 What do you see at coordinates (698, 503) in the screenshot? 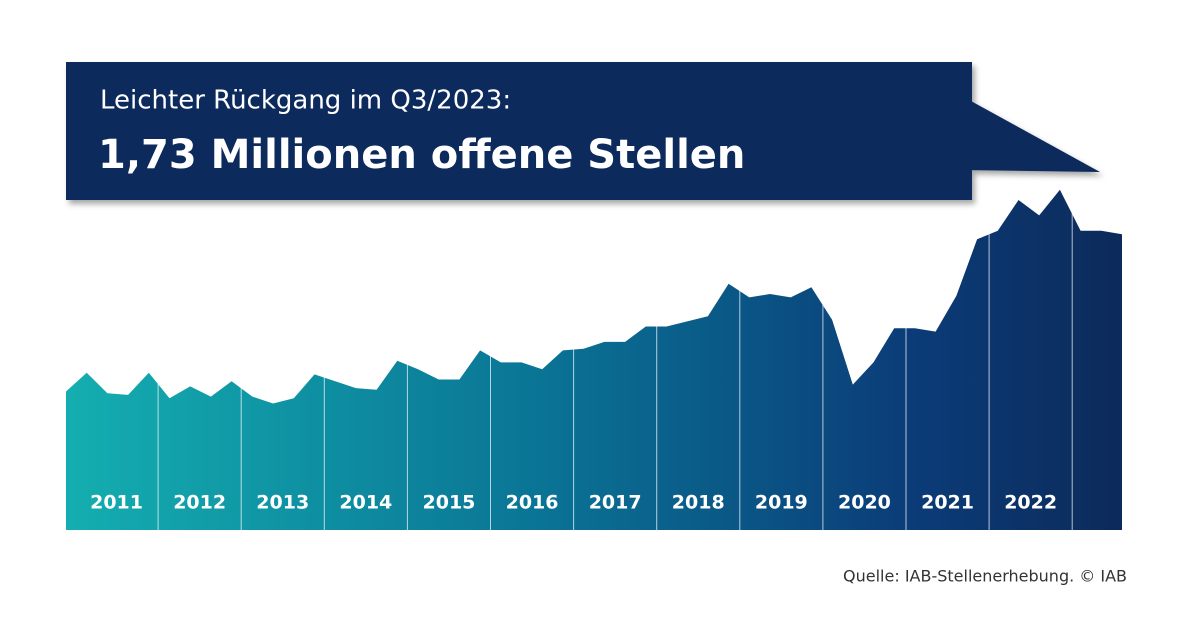
I see `x-tick-label: 2018` at bounding box center [698, 503].